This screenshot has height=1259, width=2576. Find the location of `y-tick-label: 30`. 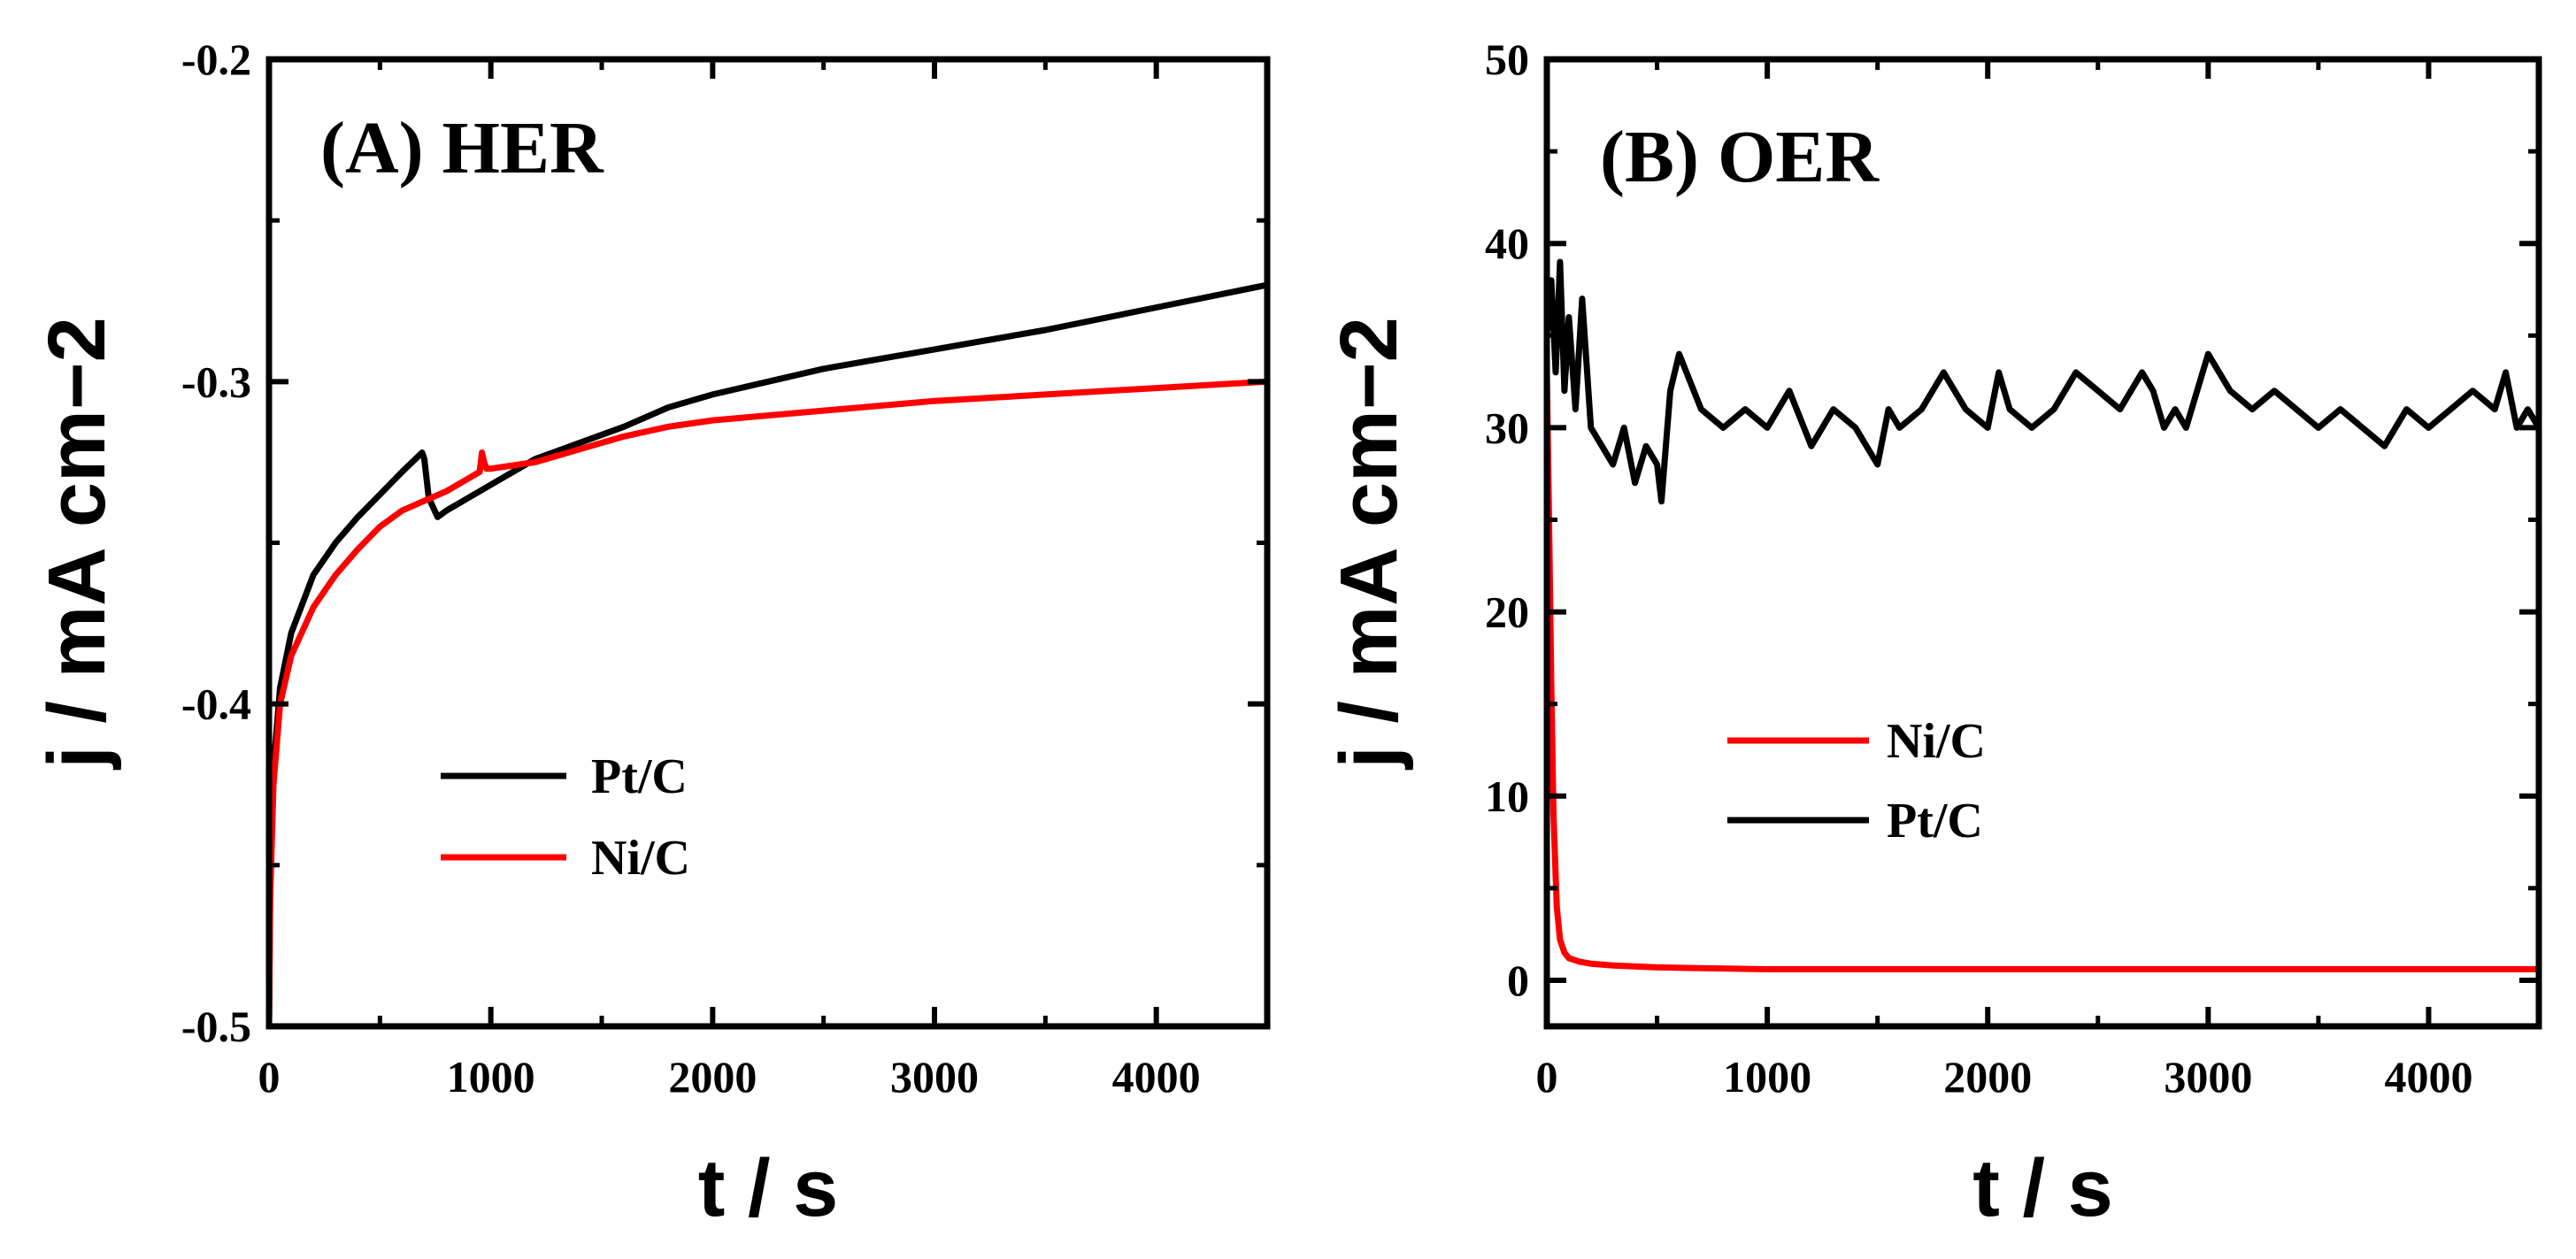

y-tick-label: 30 is located at coordinates (1507, 427).